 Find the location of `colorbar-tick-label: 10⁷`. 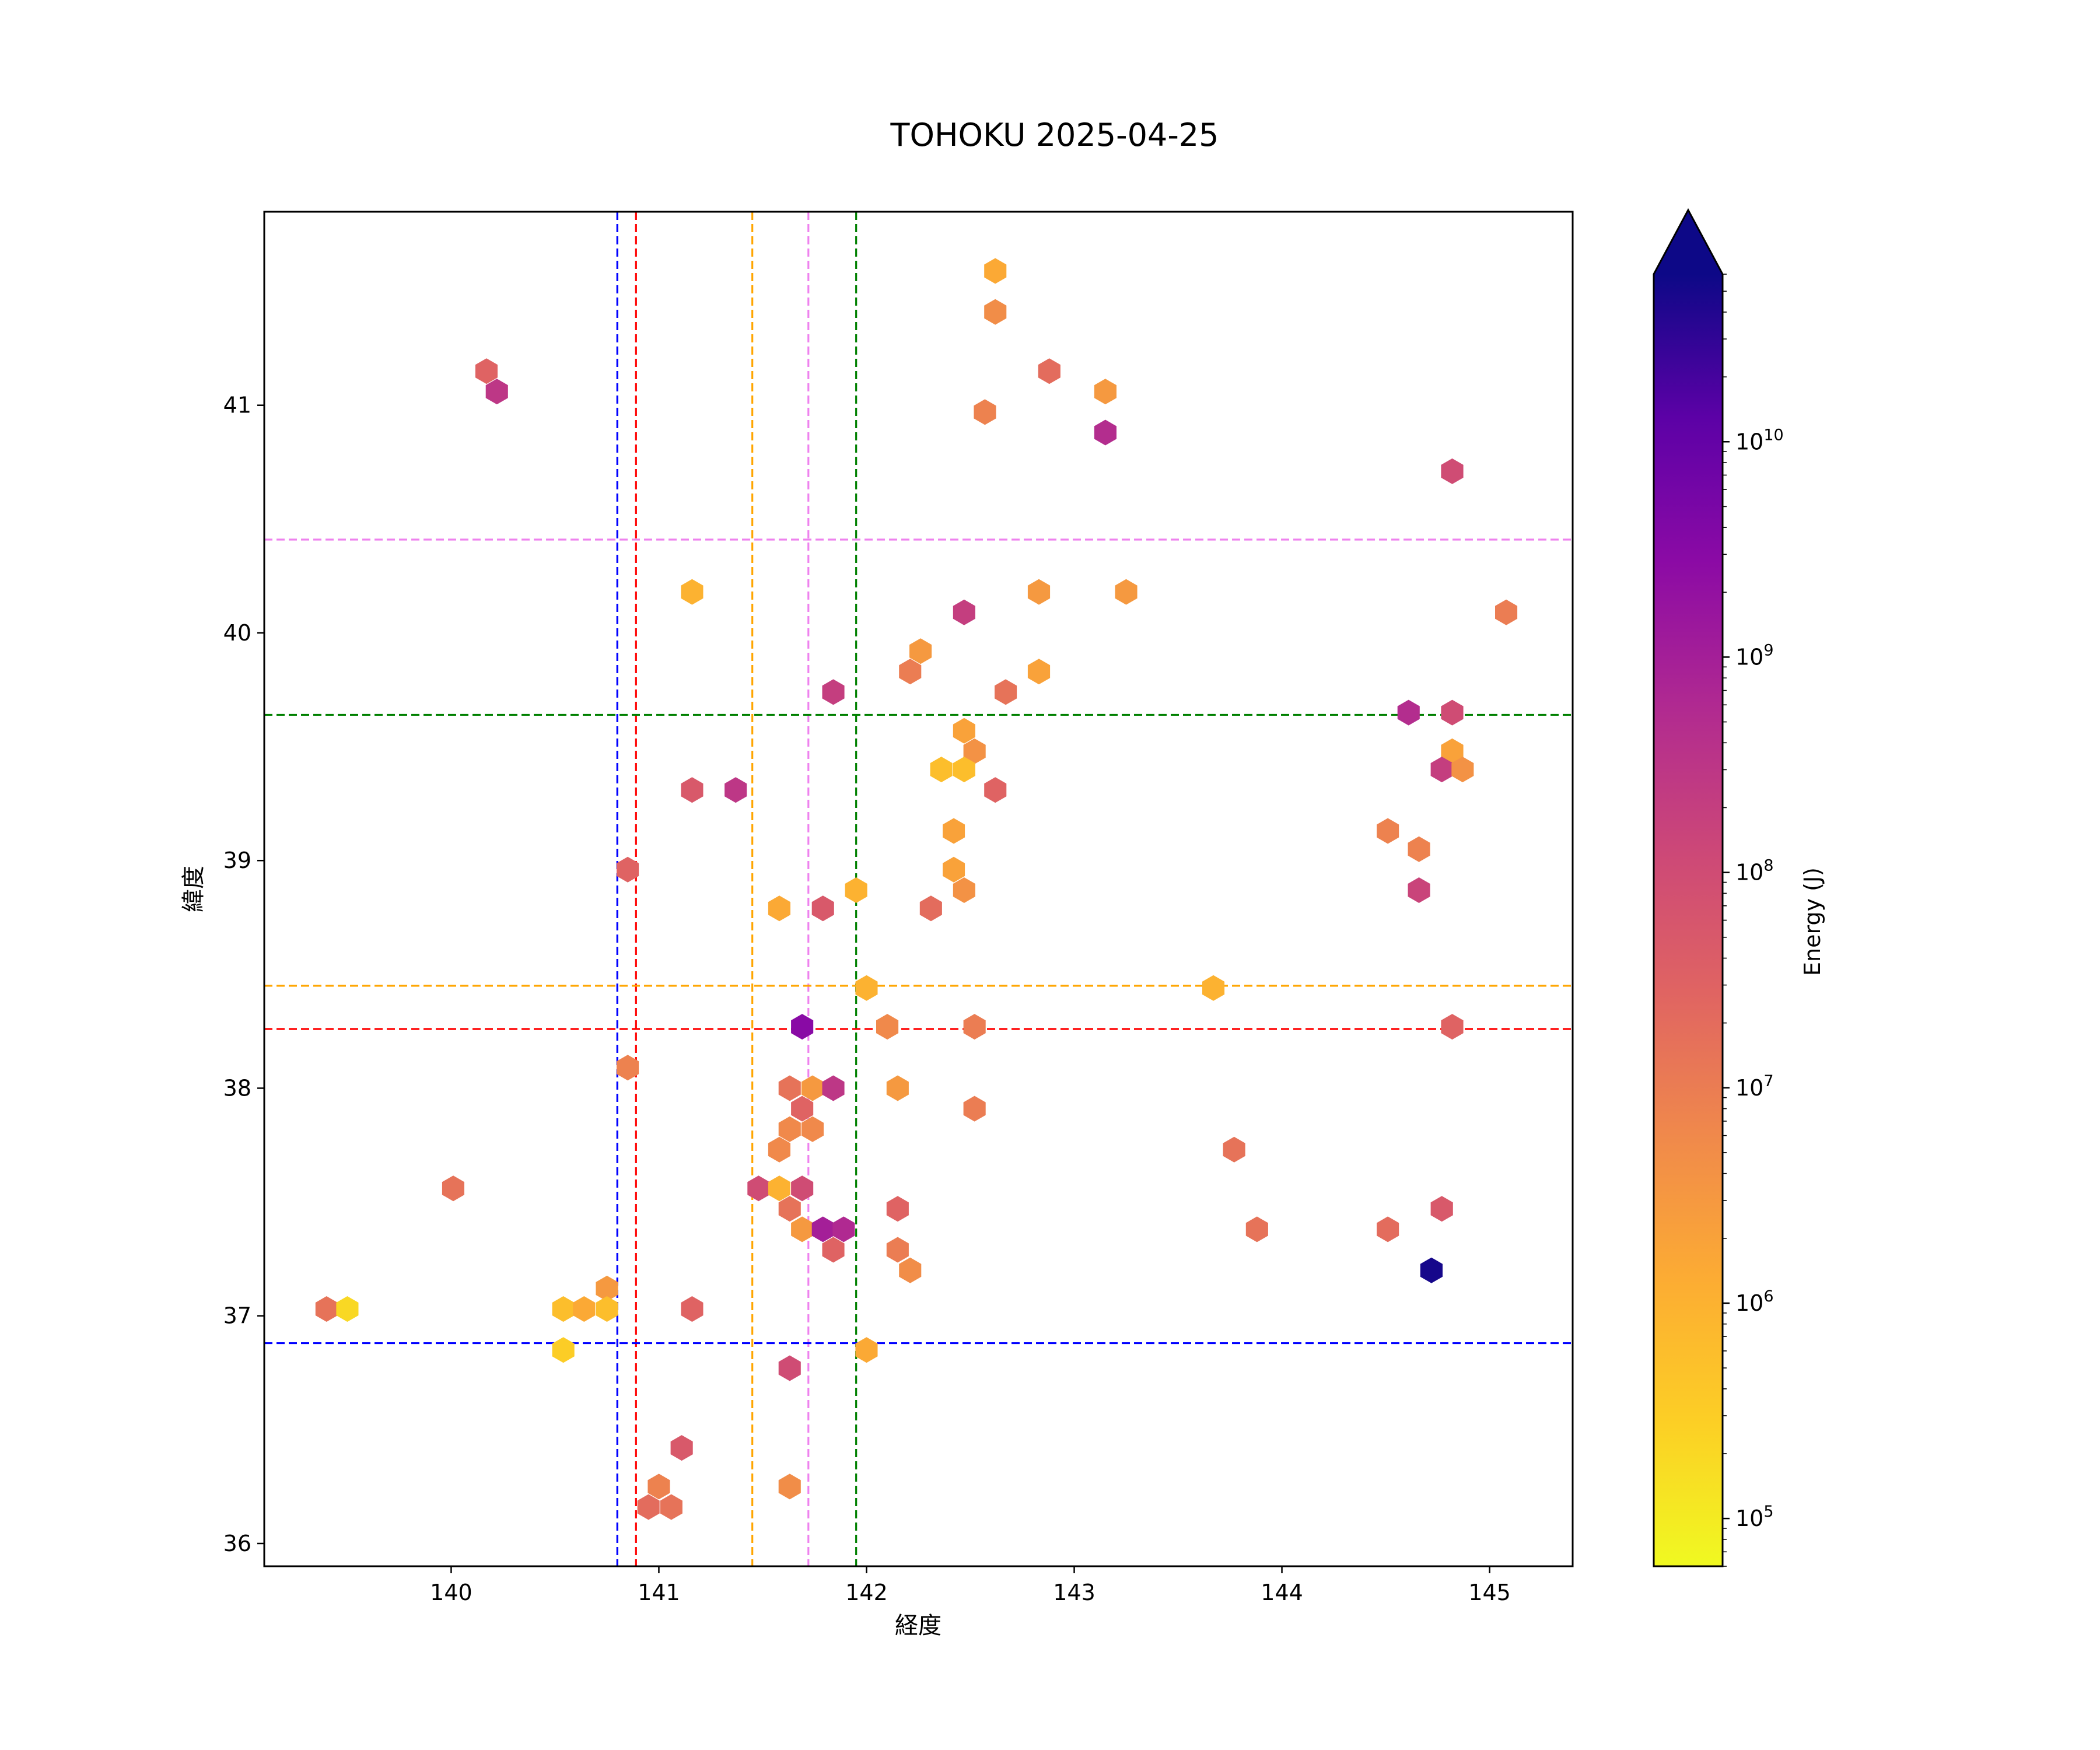

colorbar-tick-label: 10⁷ is located at coordinates (1754, 1086).